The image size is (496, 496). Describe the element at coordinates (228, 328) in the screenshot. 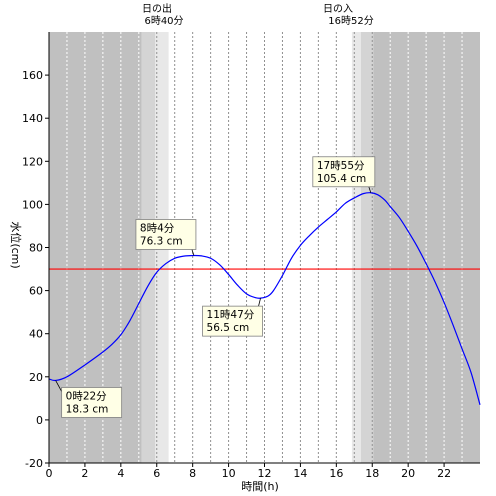

I see `annotation-value-label: 56.5 cm` at that location.